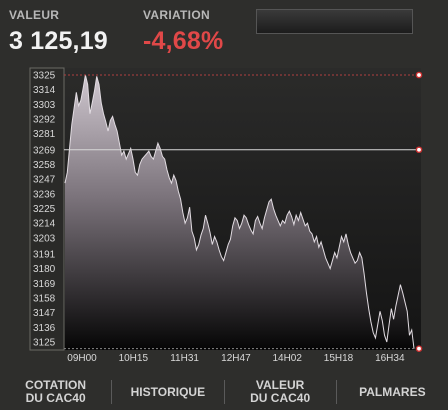  I want to click on y-tick-label: 3158, so click(44, 298).